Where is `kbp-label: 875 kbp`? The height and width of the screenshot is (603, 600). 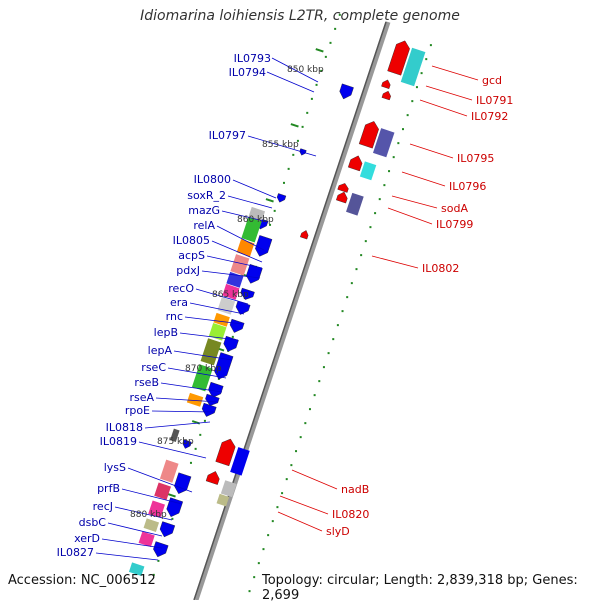 kbp-label: 875 kbp is located at coordinates (175, 442).